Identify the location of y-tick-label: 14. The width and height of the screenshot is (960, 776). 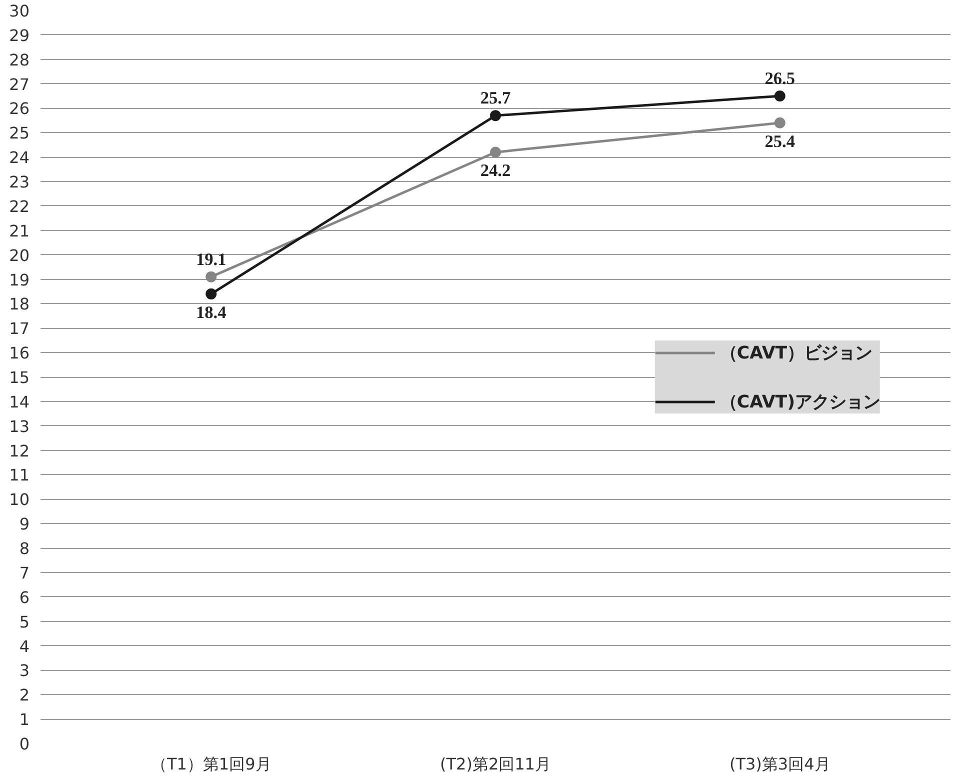
(19, 402).